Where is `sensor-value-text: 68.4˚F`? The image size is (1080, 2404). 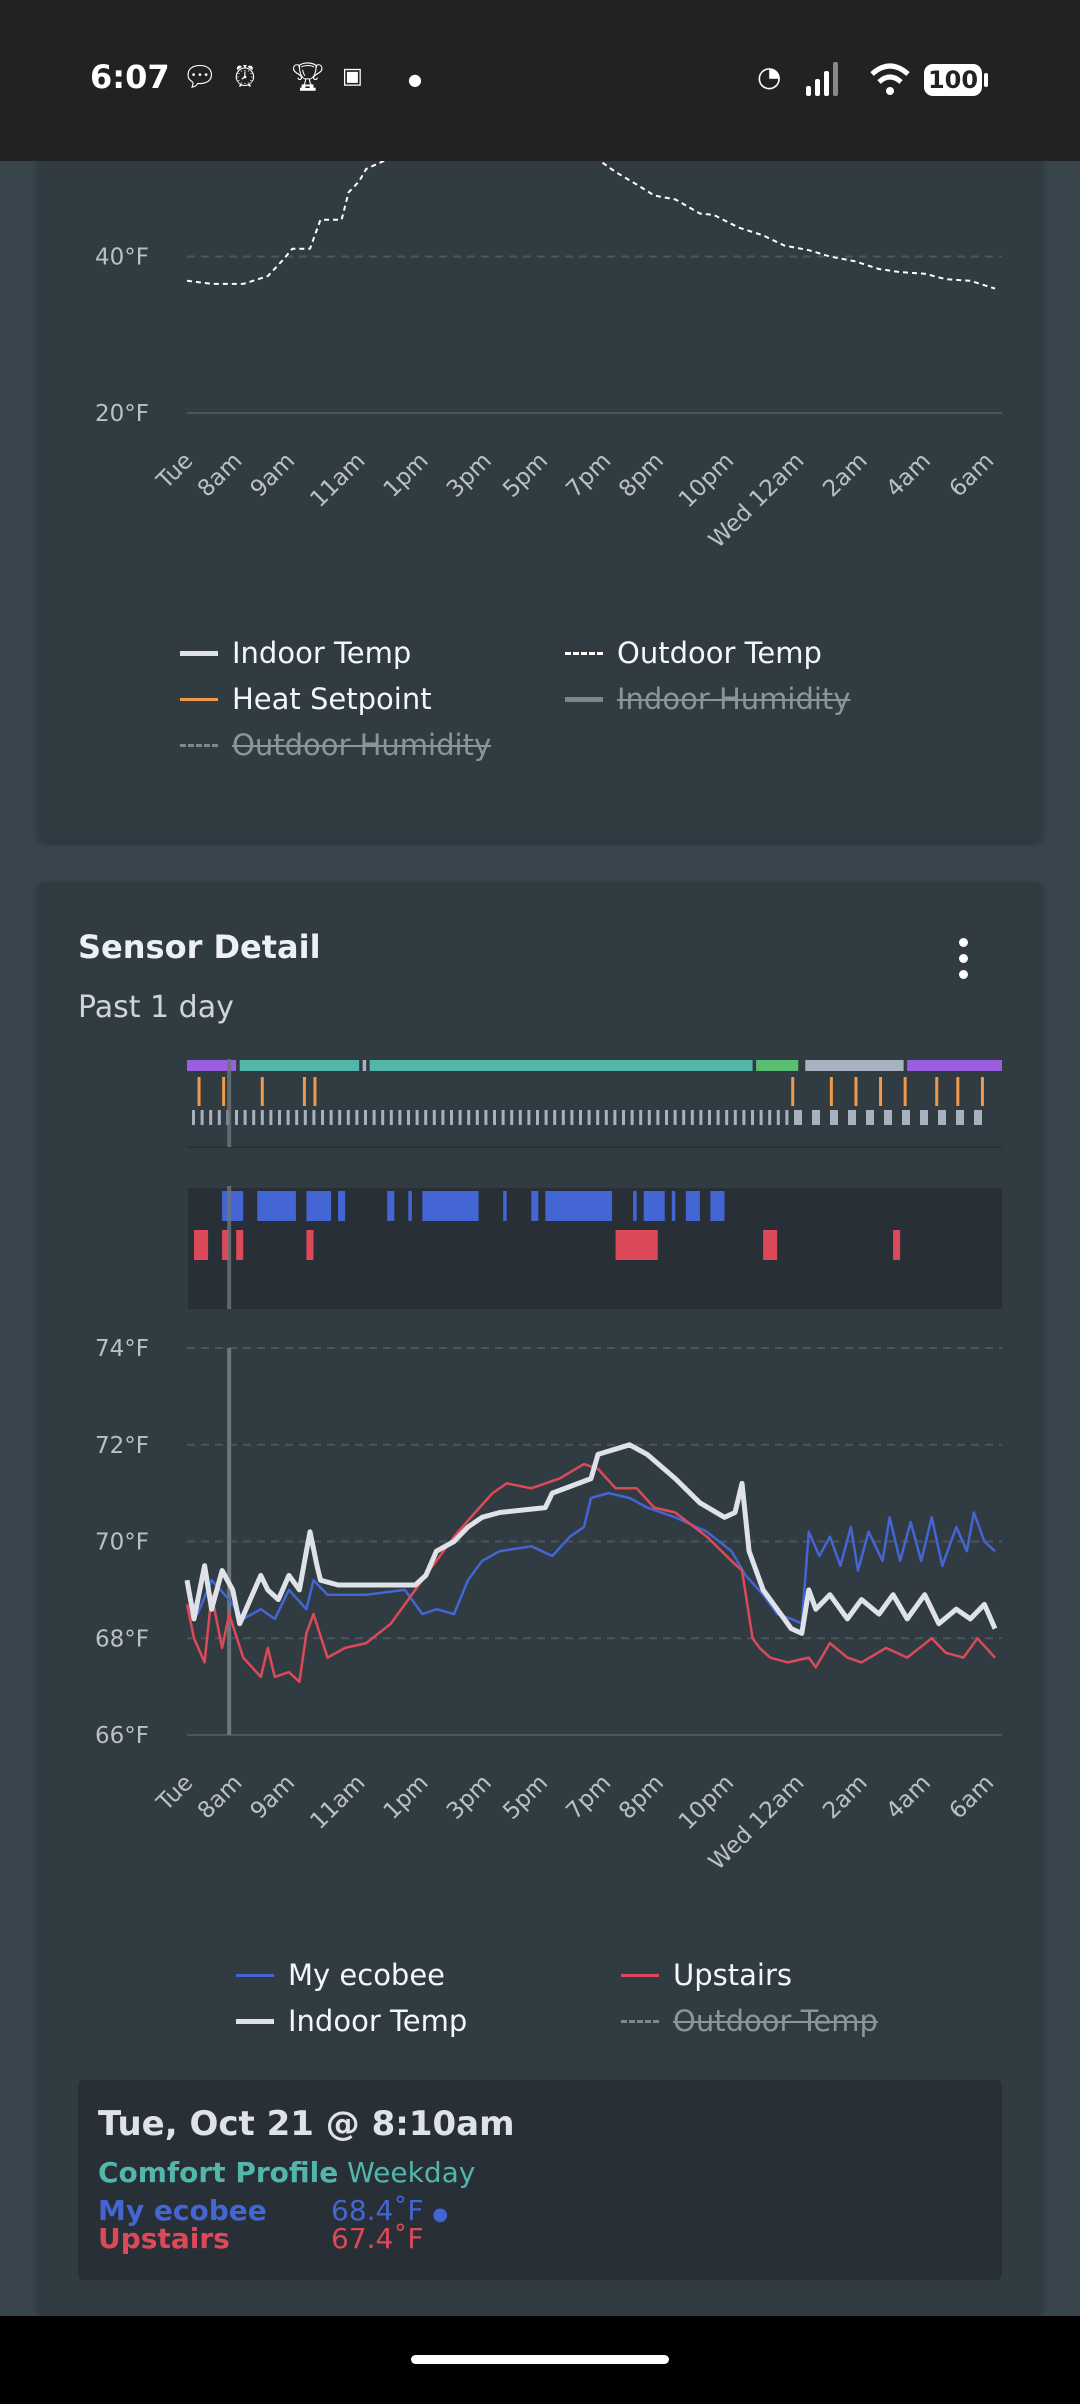 sensor-value-text: 68.4˚F is located at coordinates (377, 2210).